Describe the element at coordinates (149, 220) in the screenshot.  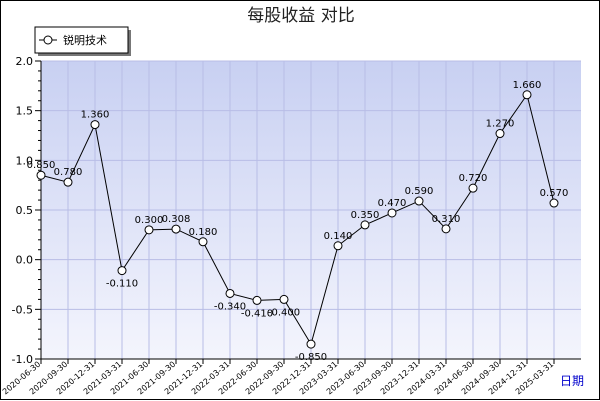
I see `data-label: 0.300` at that location.